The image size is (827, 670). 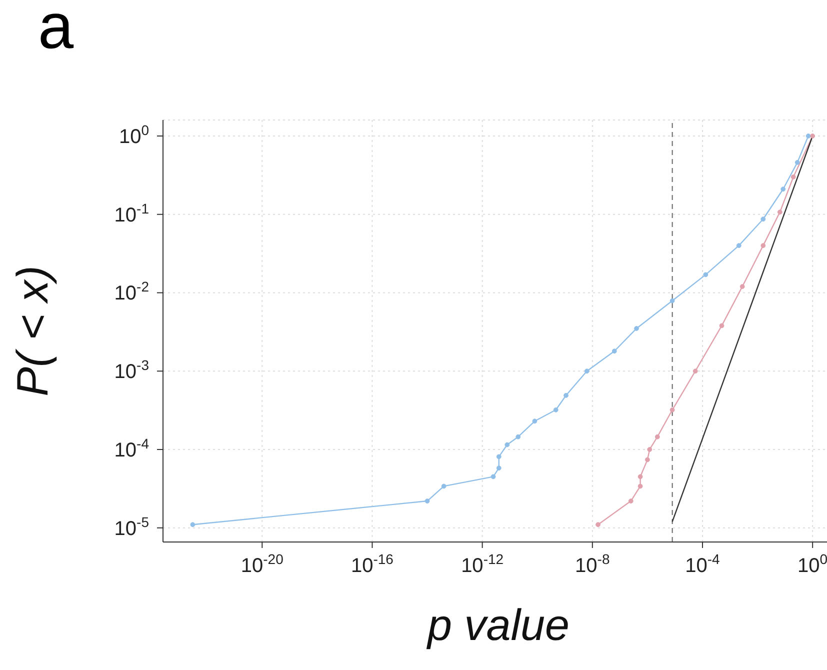 What do you see at coordinates (132, 370) in the screenshot?
I see `y-tick-label: 10$^{-3}$` at bounding box center [132, 370].